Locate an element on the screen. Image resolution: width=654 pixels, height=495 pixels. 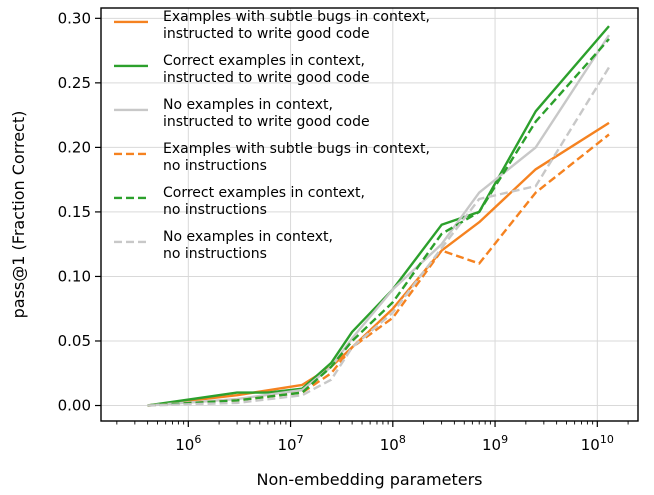
x-axis-label: Non-embedding parameters is located at coordinates (369, 479).